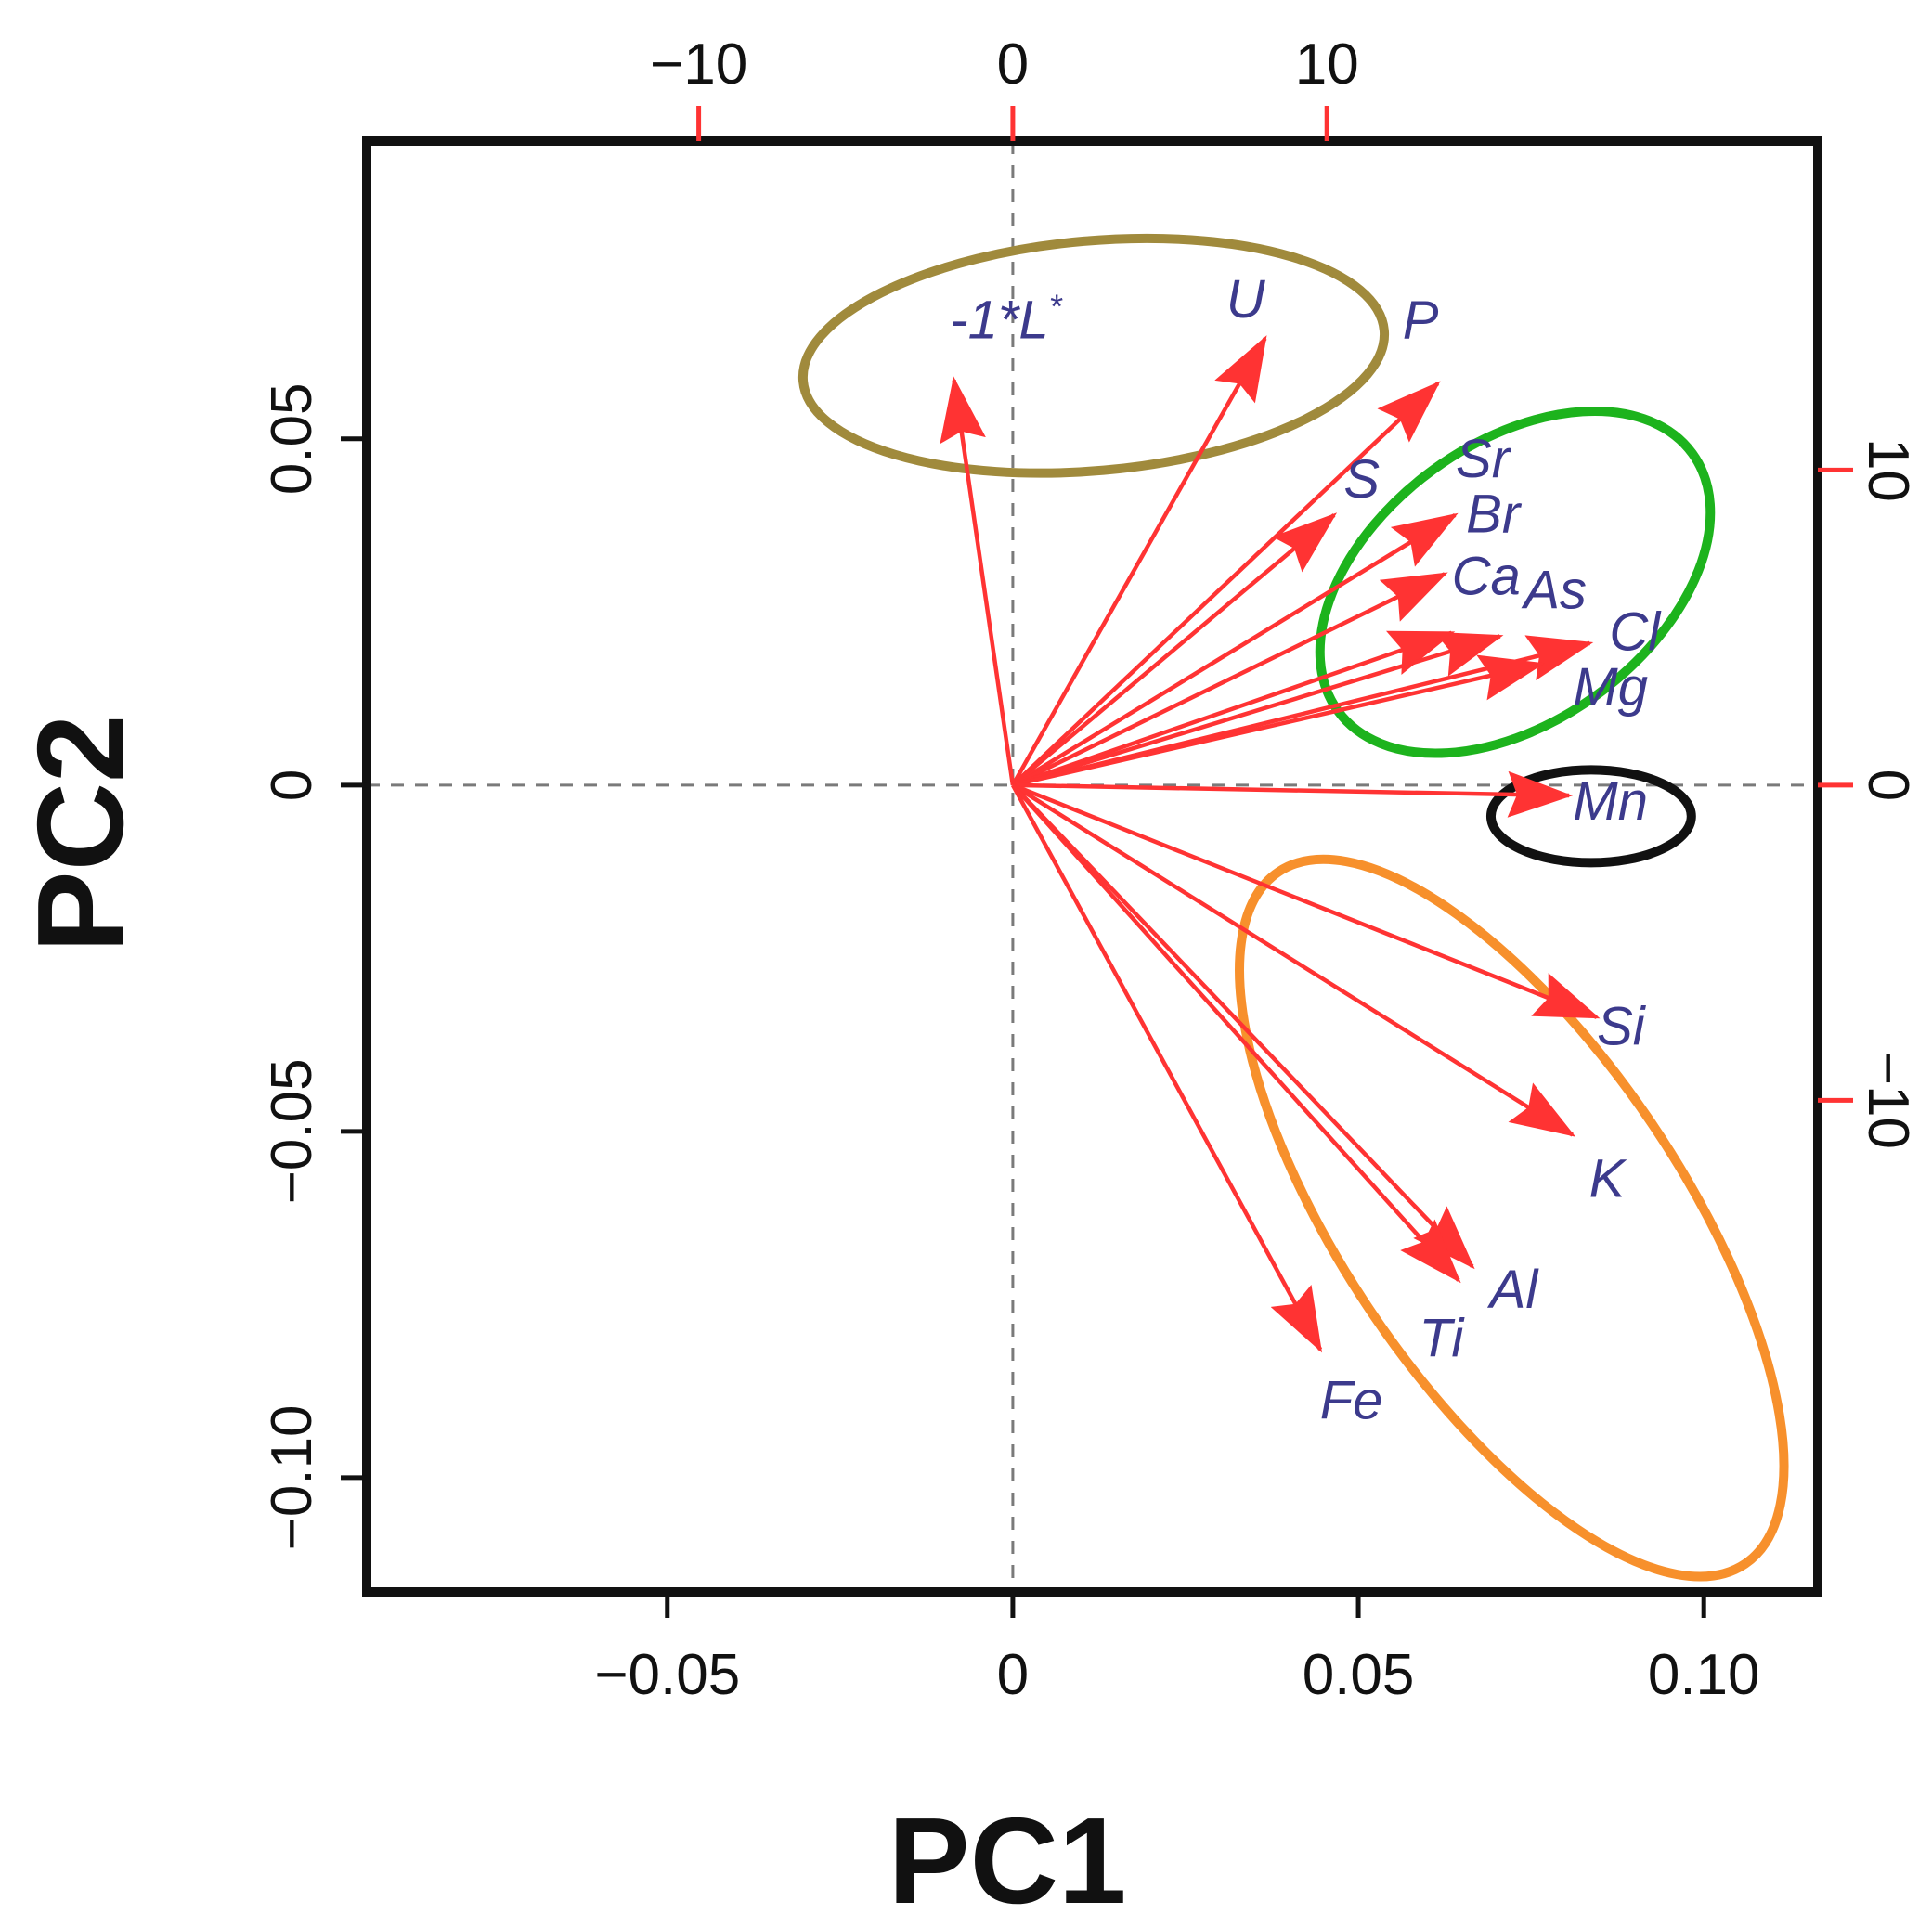  I want to click on top-axis-tick-label: 0, so click(1013, 64).